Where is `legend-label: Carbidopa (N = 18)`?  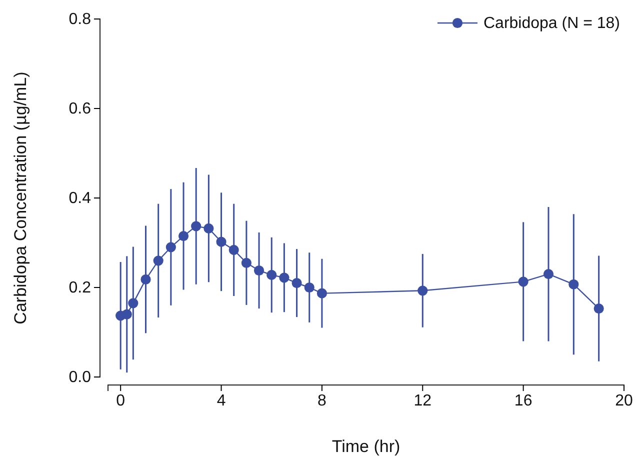
legend-label: Carbidopa (N = 18) is located at coordinates (551, 23).